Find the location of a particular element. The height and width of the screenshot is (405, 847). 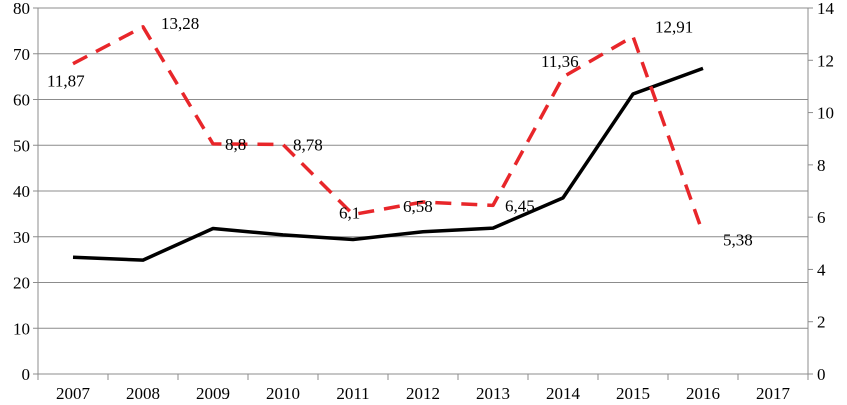

data-label: 6,45 is located at coordinates (520, 205).